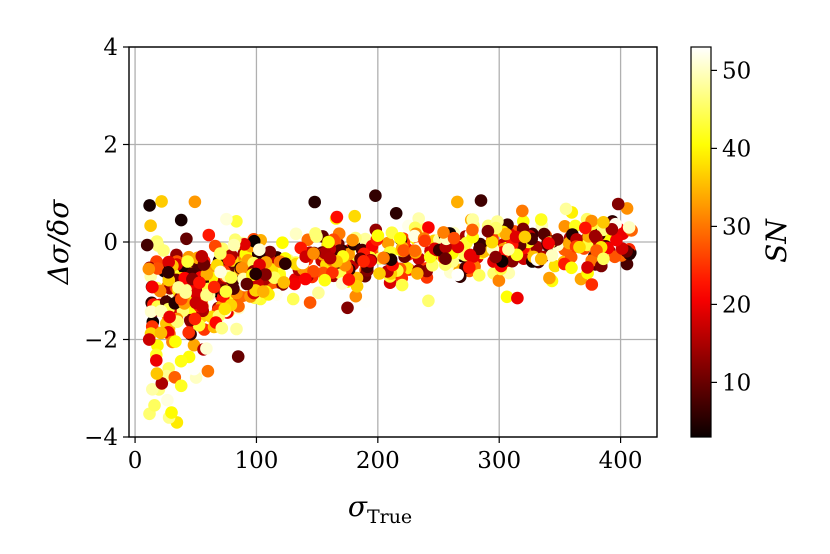 This screenshot has height=554, width=830. I want to click on x-tick-label: 0, so click(135, 461).